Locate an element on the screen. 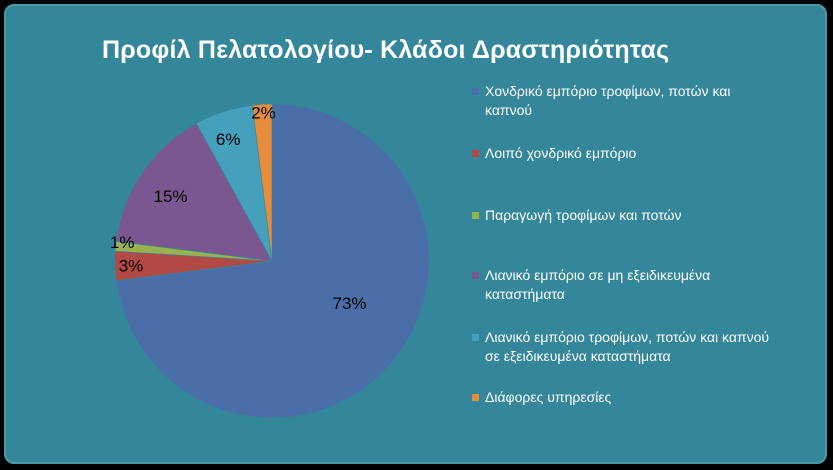 This screenshot has height=470, width=833. data-label-3: 1% is located at coordinates (122, 242).